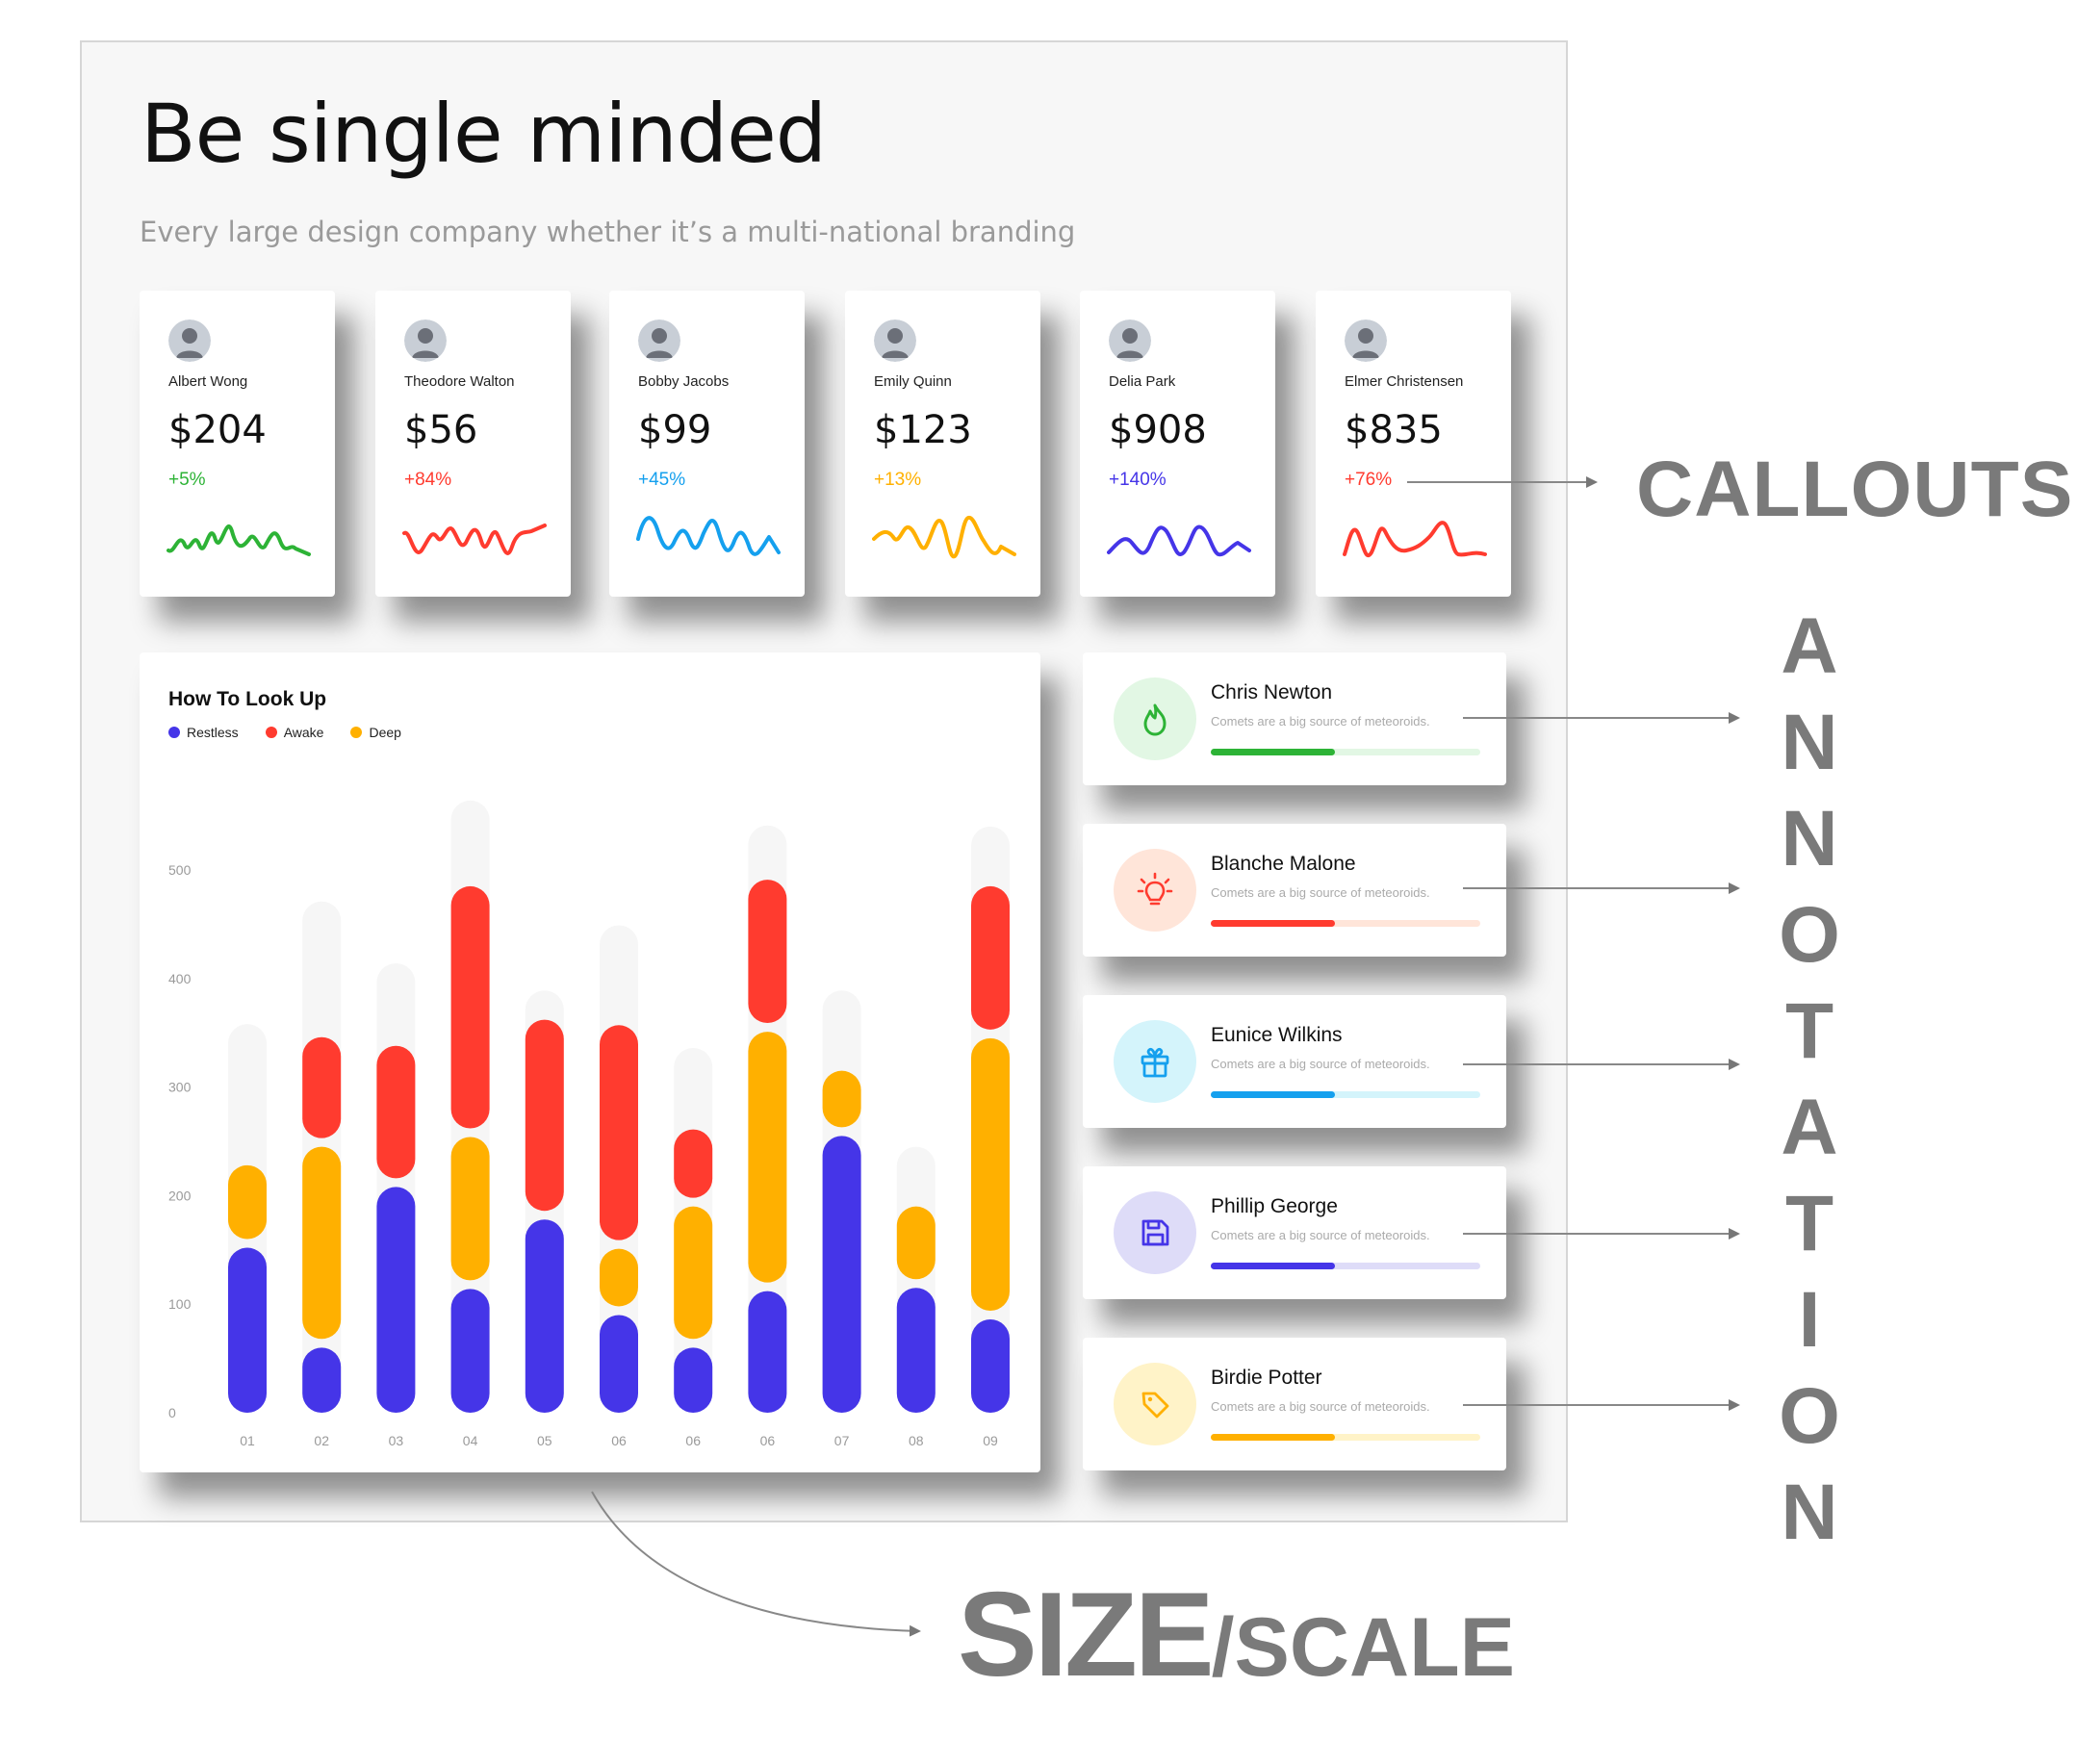 This screenshot has height=1764, width=2077. What do you see at coordinates (1809, 1320) in the screenshot?
I see `annotation-letter: I` at bounding box center [1809, 1320].